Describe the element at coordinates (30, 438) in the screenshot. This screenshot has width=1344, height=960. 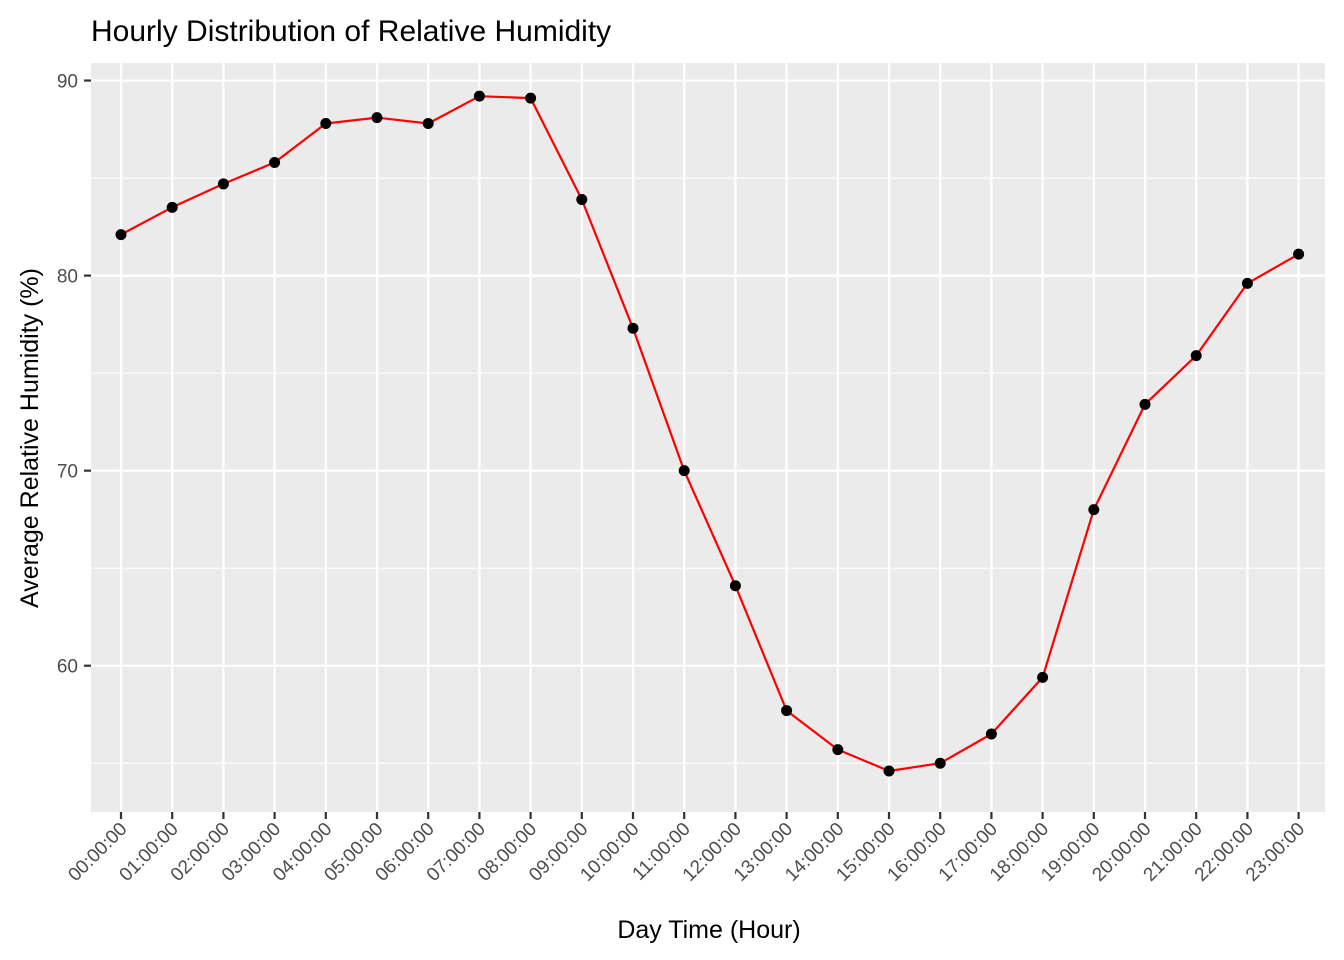
I see `y-axis-title: Average Relative Humidity (%)` at that location.